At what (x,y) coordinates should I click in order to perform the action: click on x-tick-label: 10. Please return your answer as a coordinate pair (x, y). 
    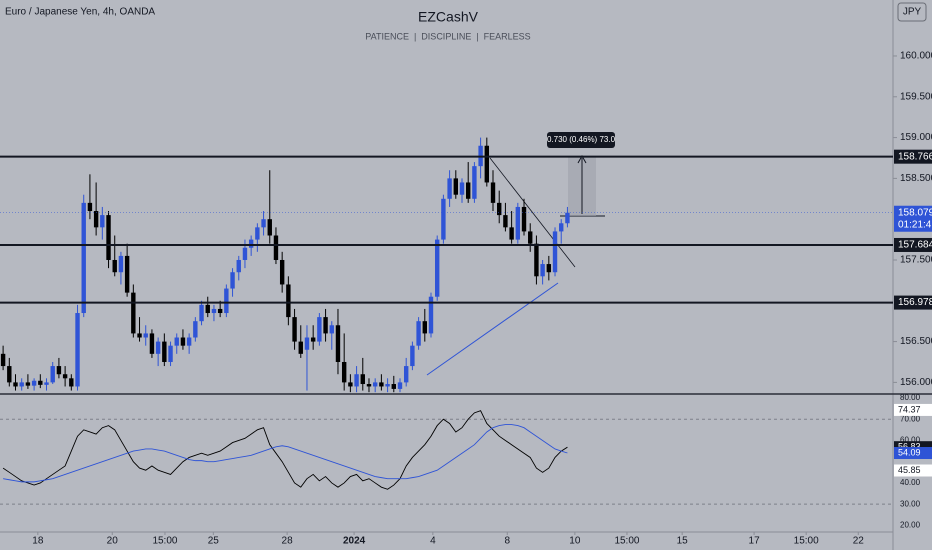
    Looking at the image, I should click on (575, 541).